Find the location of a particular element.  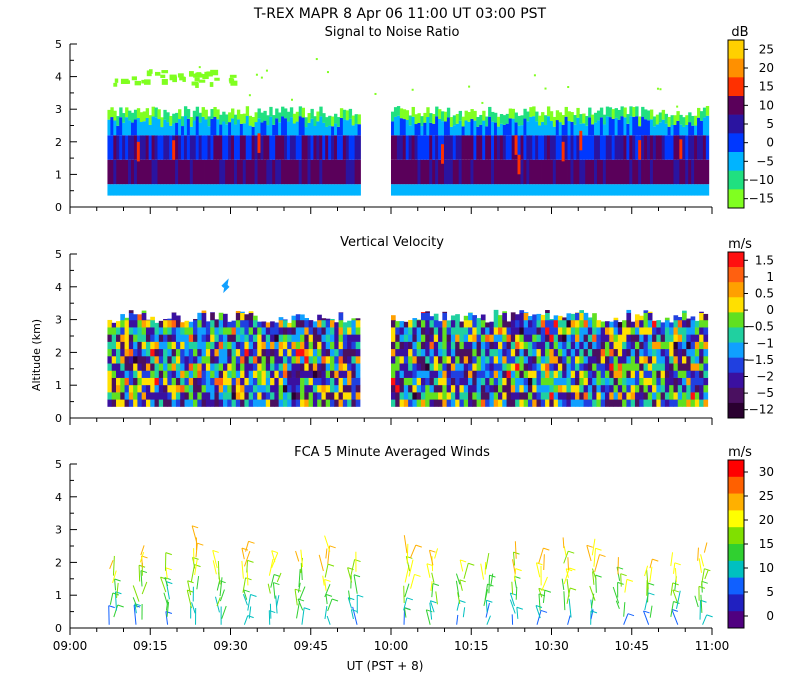

snr-hot-cell is located at coordinates (259, 143).